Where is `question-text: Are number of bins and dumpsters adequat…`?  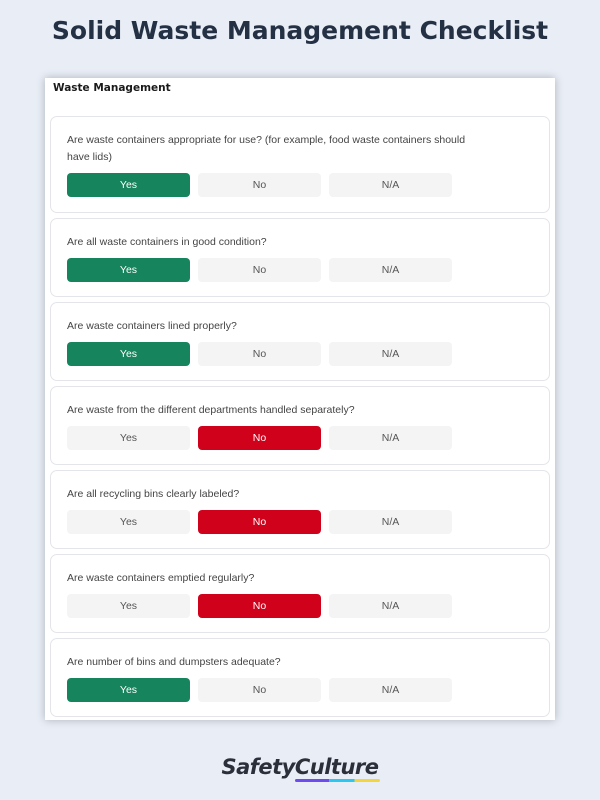
question-text: Are number of bins and dumpsters adequat… is located at coordinates (174, 662).